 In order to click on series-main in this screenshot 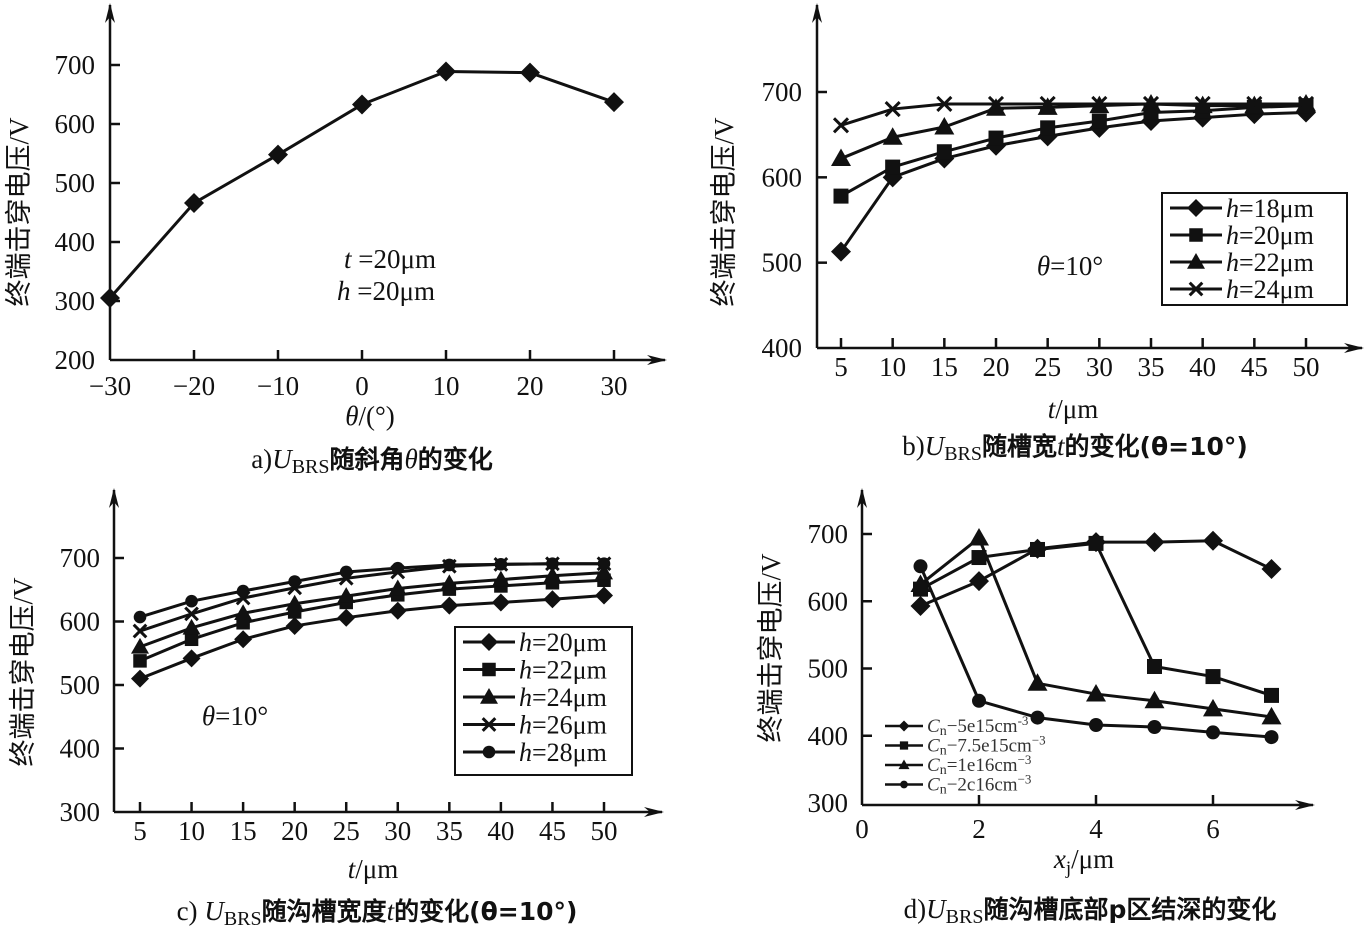, I will do `click(362, 185)`.